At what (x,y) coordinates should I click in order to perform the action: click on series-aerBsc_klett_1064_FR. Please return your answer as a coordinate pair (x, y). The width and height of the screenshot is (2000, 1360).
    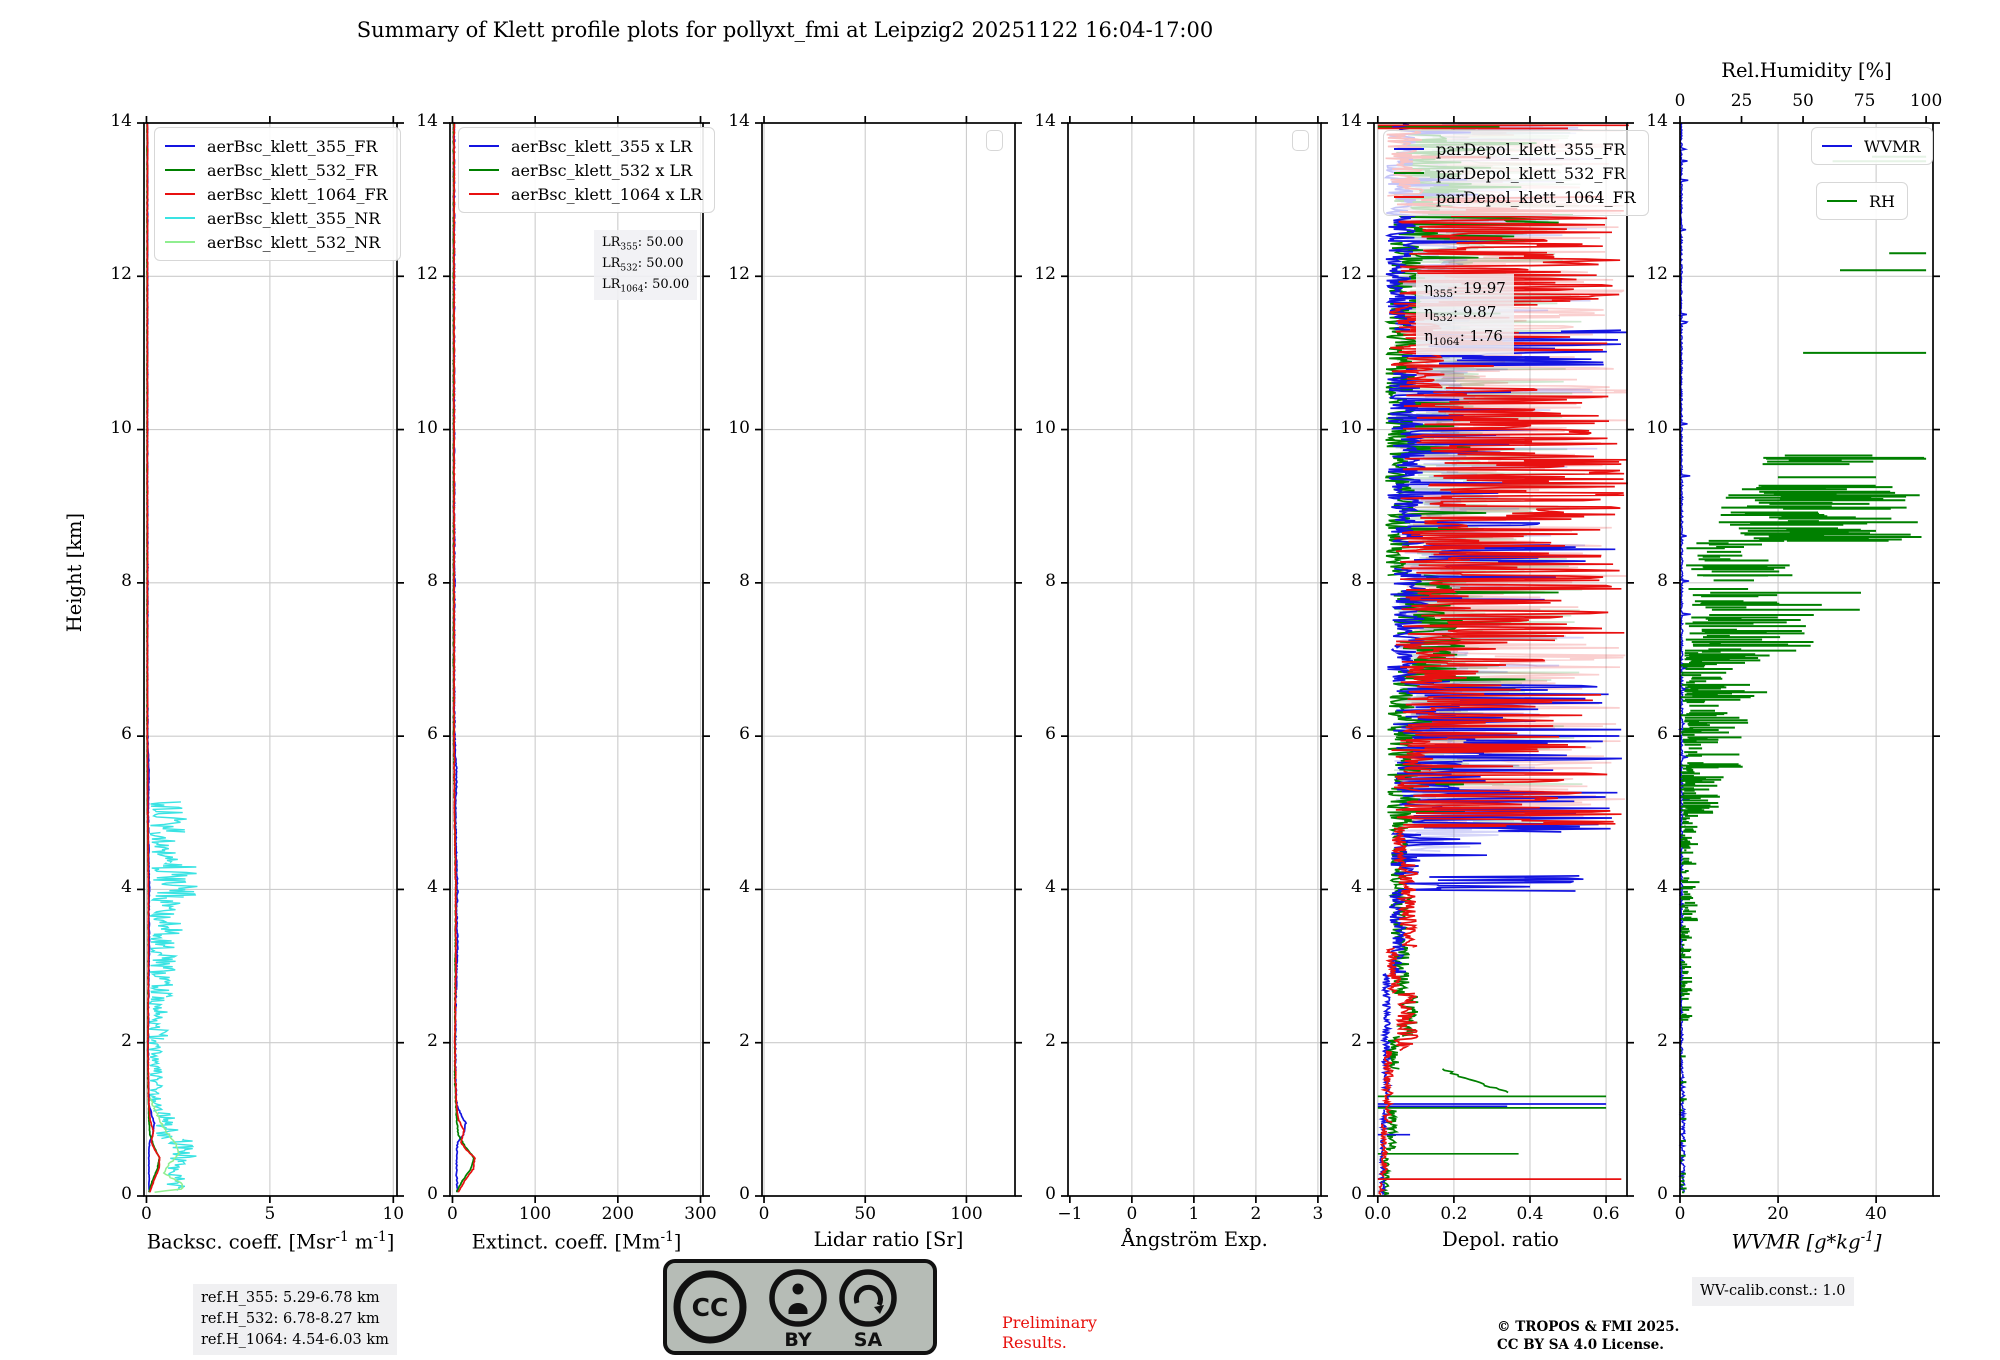
    Looking at the image, I should click on (153, 657).